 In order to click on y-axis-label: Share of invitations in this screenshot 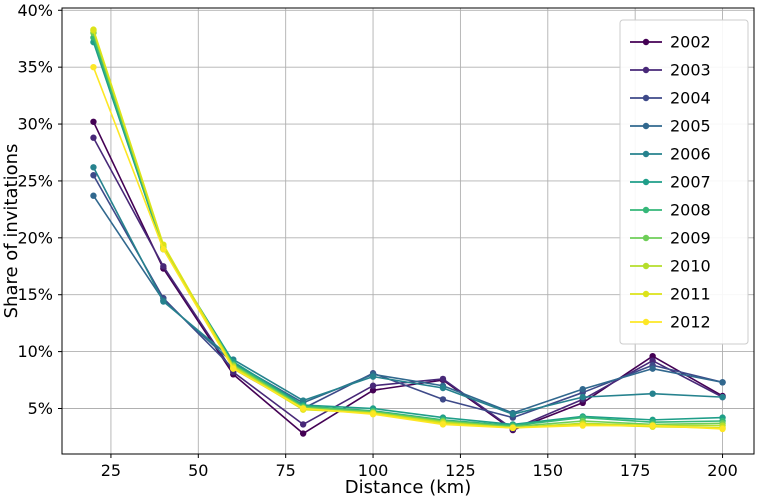, I will do `click(11, 231)`.